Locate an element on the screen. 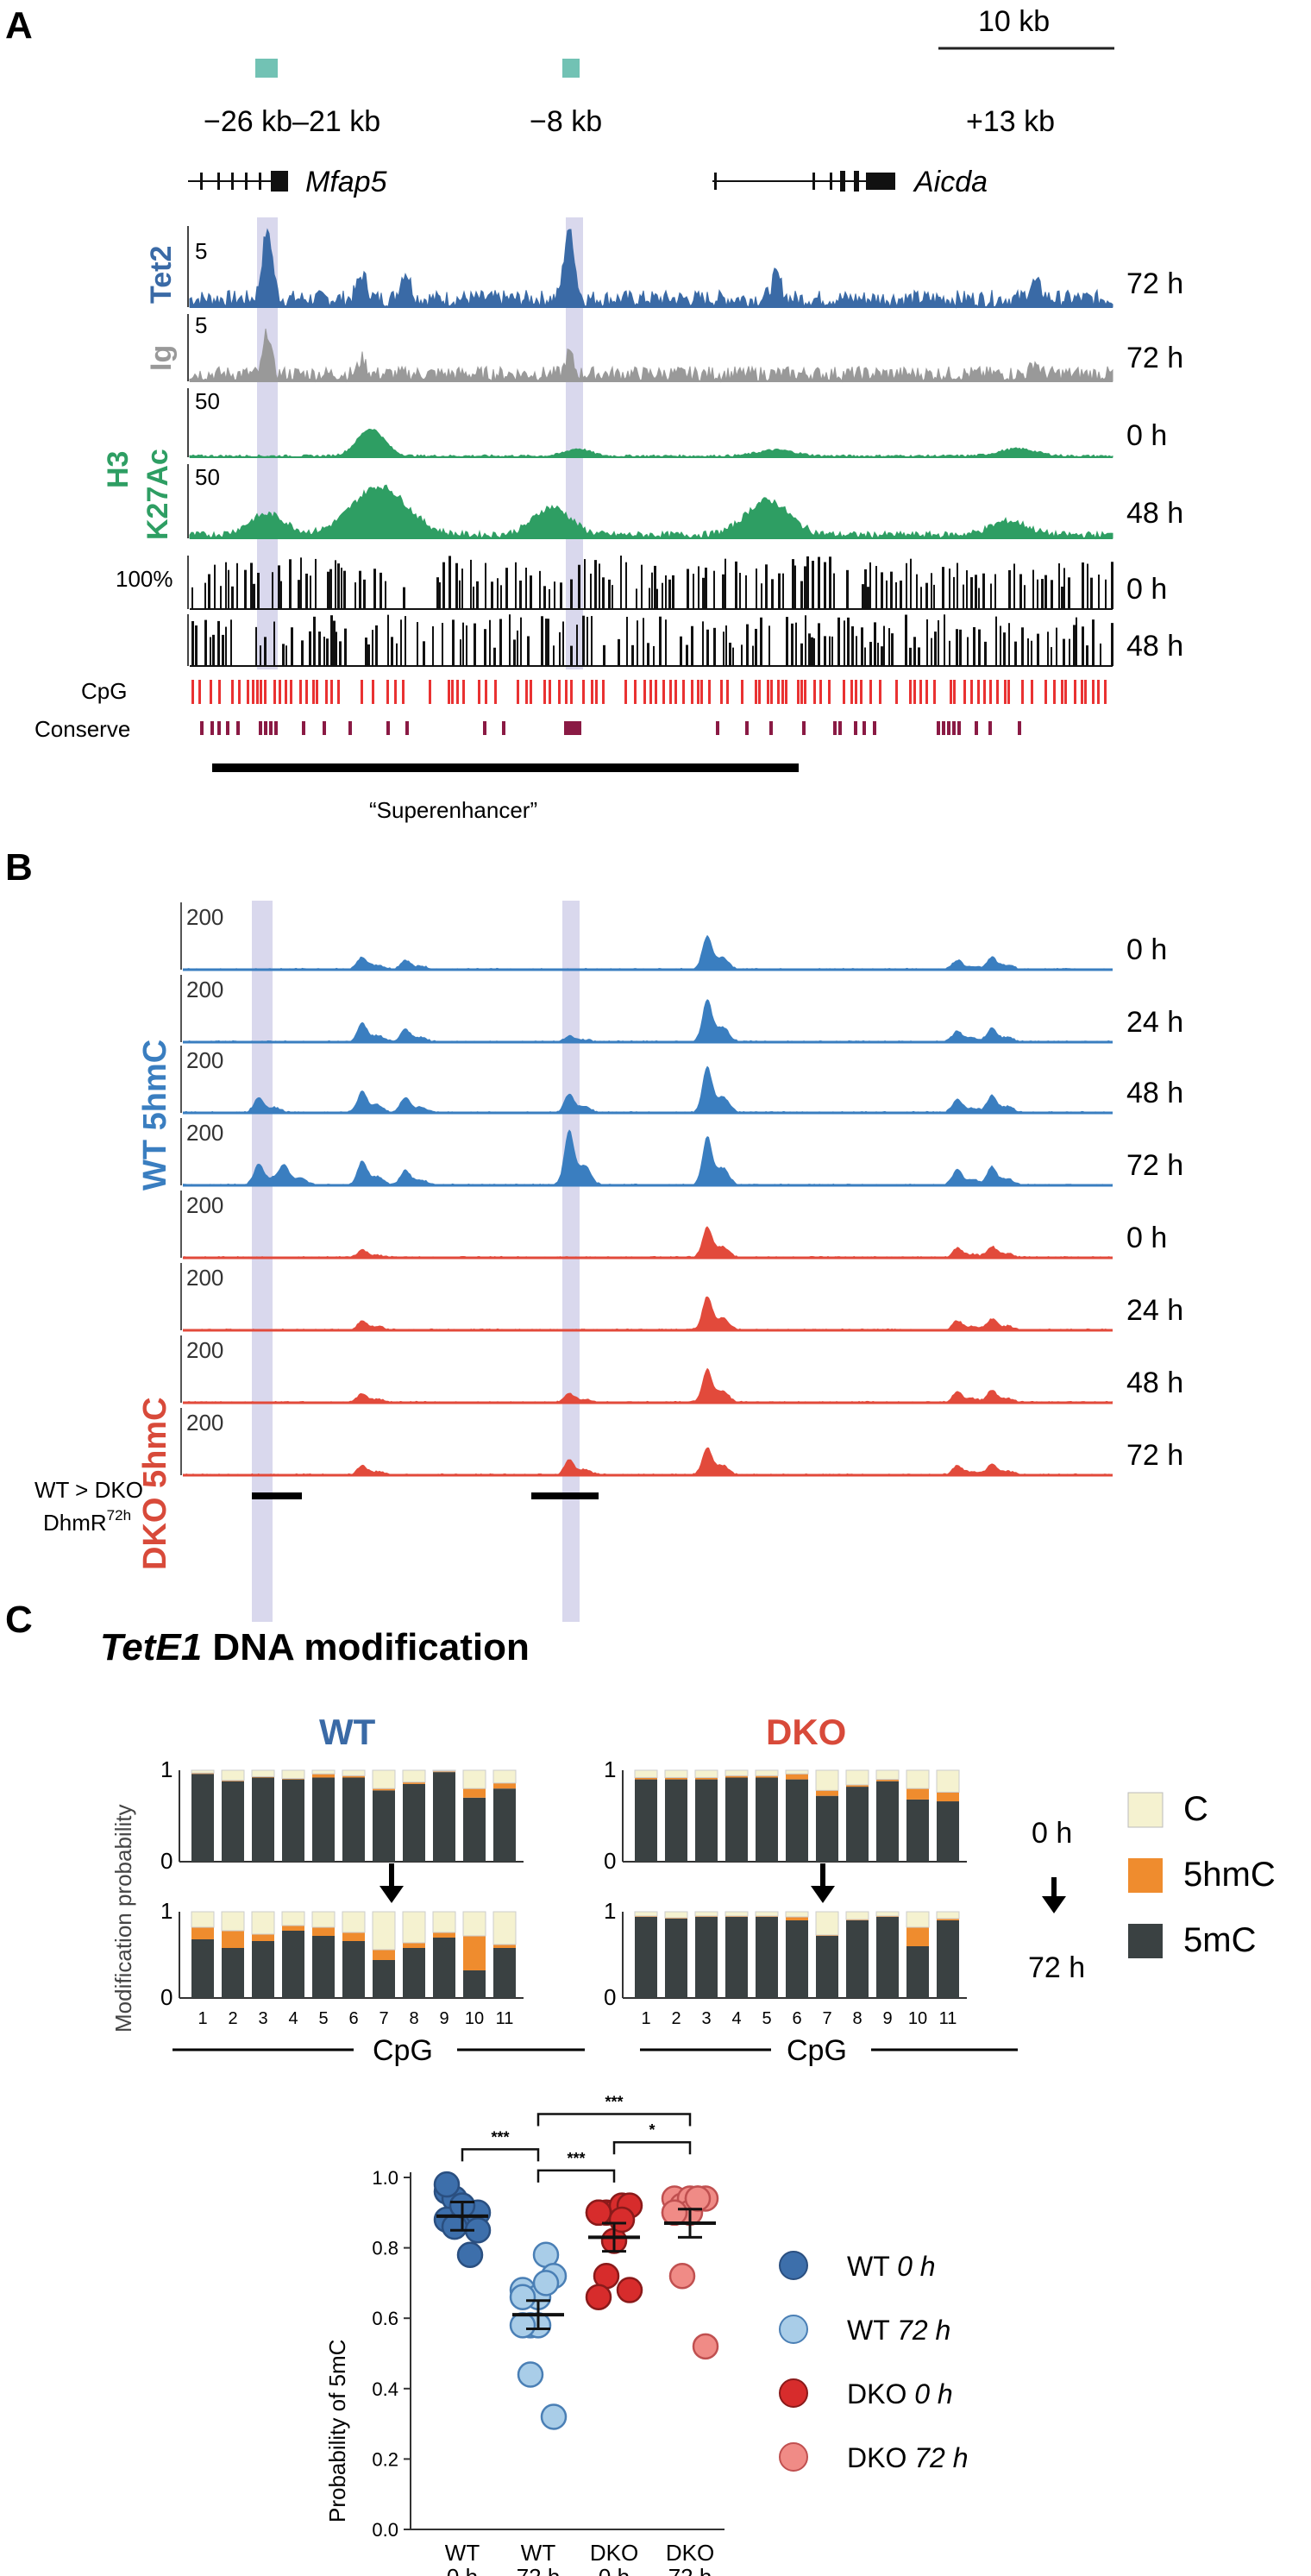 The height and width of the screenshot is (2576, 1311). wt-72h-bar-5mc is located at coordinates (233, 1973).